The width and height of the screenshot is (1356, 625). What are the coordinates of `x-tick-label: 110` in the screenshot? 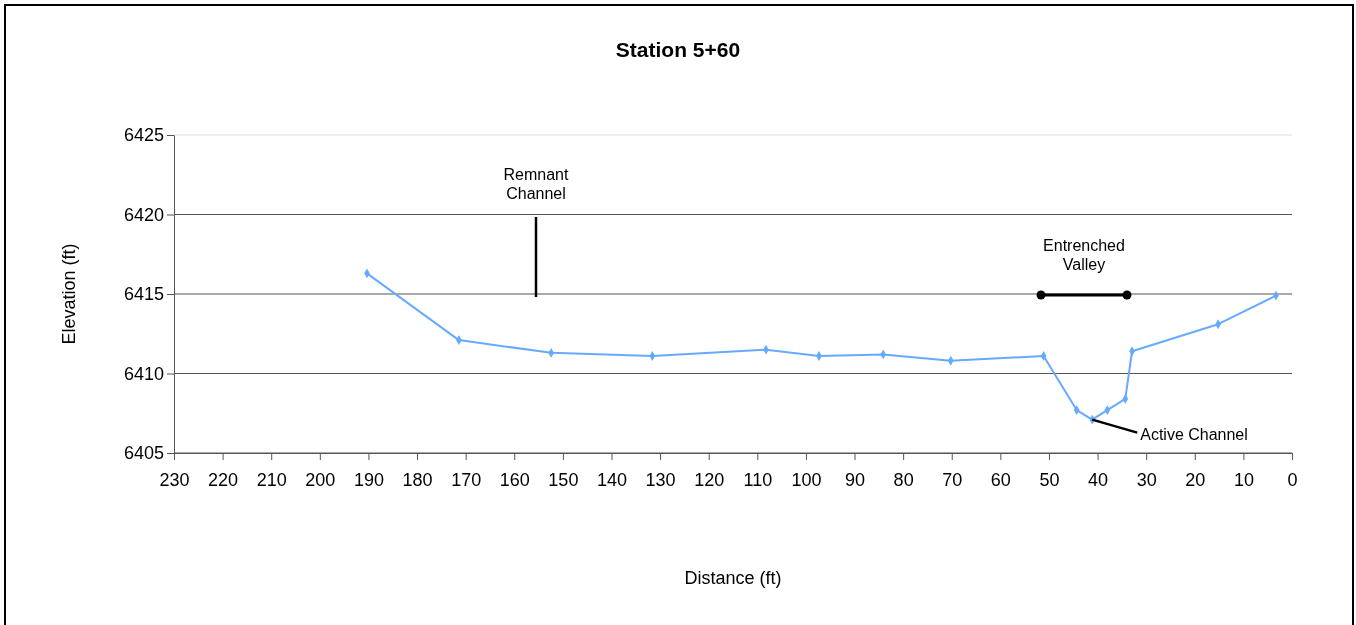 It's located at (758, 480).